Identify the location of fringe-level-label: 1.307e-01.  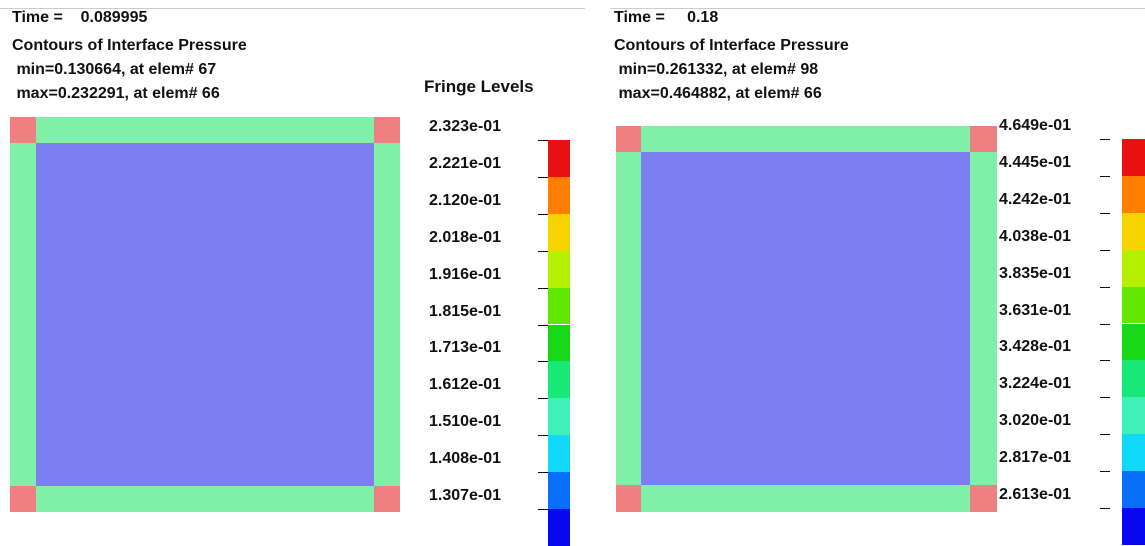
(465, 495).